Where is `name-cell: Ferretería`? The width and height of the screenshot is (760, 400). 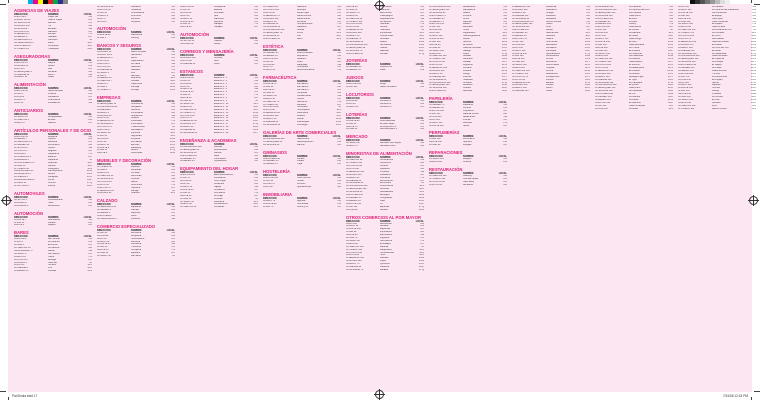
name-cell: Ferretería is located at coordinates (136, 232).